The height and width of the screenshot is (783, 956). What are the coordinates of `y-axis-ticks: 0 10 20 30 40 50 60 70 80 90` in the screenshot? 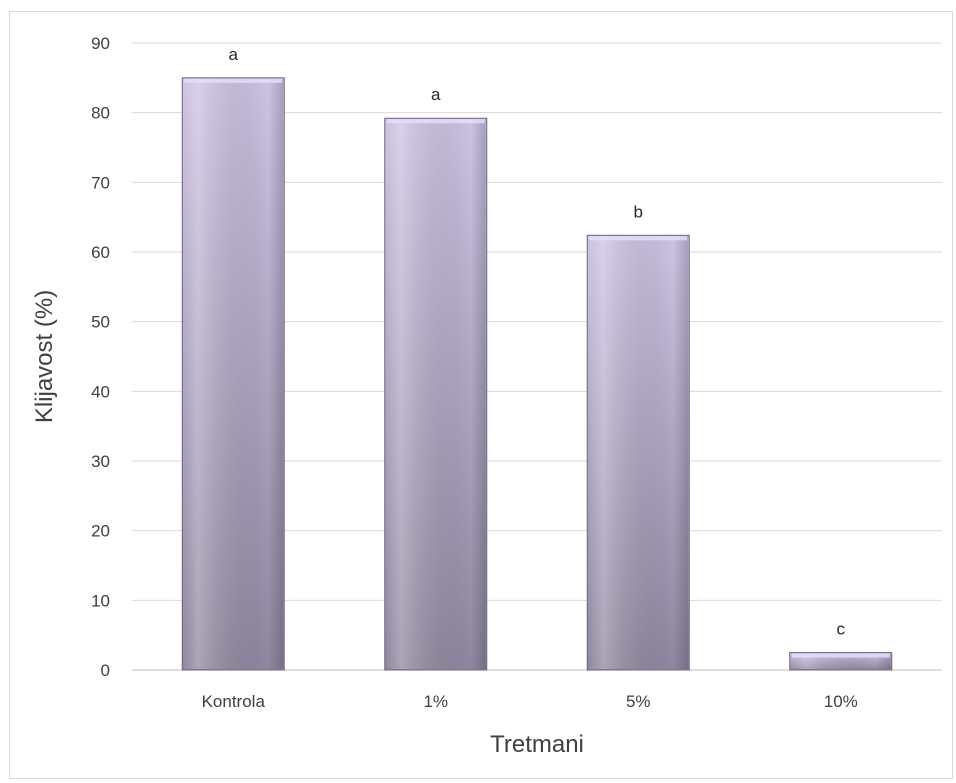 It's located at (100, 357).